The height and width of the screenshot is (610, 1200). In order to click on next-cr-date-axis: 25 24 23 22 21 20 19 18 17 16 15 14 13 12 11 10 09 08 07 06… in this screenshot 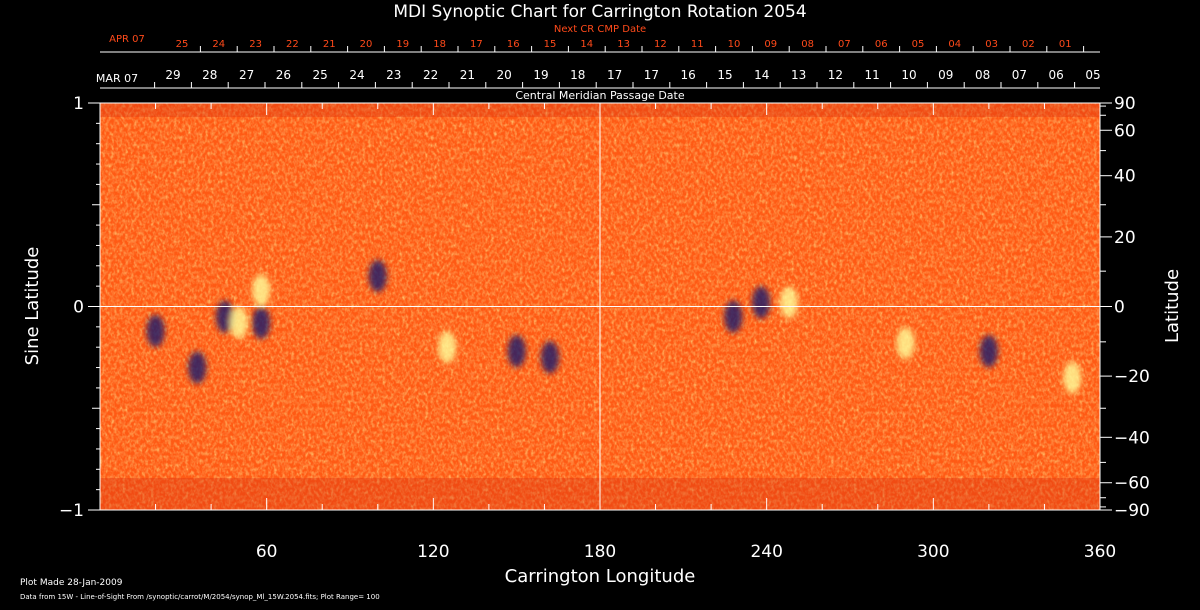, I will do `click(600, 46)`.